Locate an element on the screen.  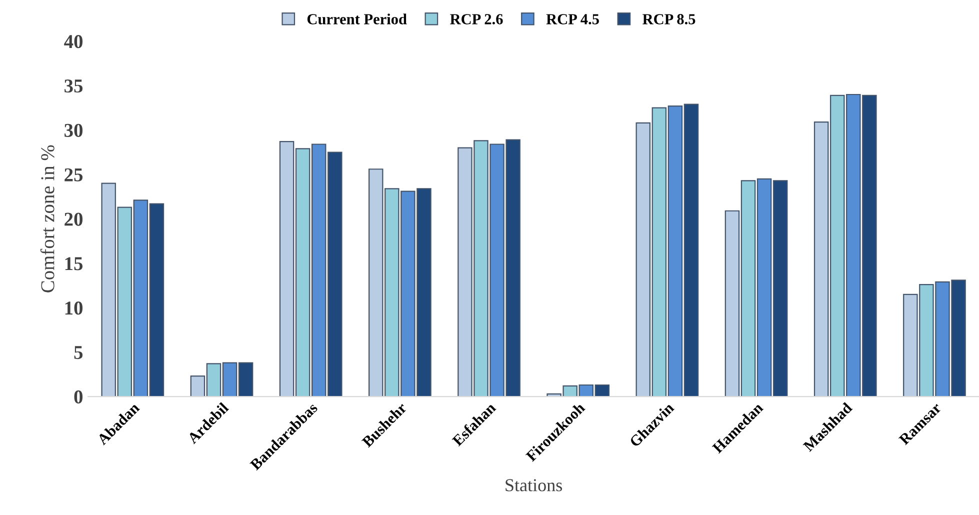
legend-label: Current Period is located at coordinates (357, 19).